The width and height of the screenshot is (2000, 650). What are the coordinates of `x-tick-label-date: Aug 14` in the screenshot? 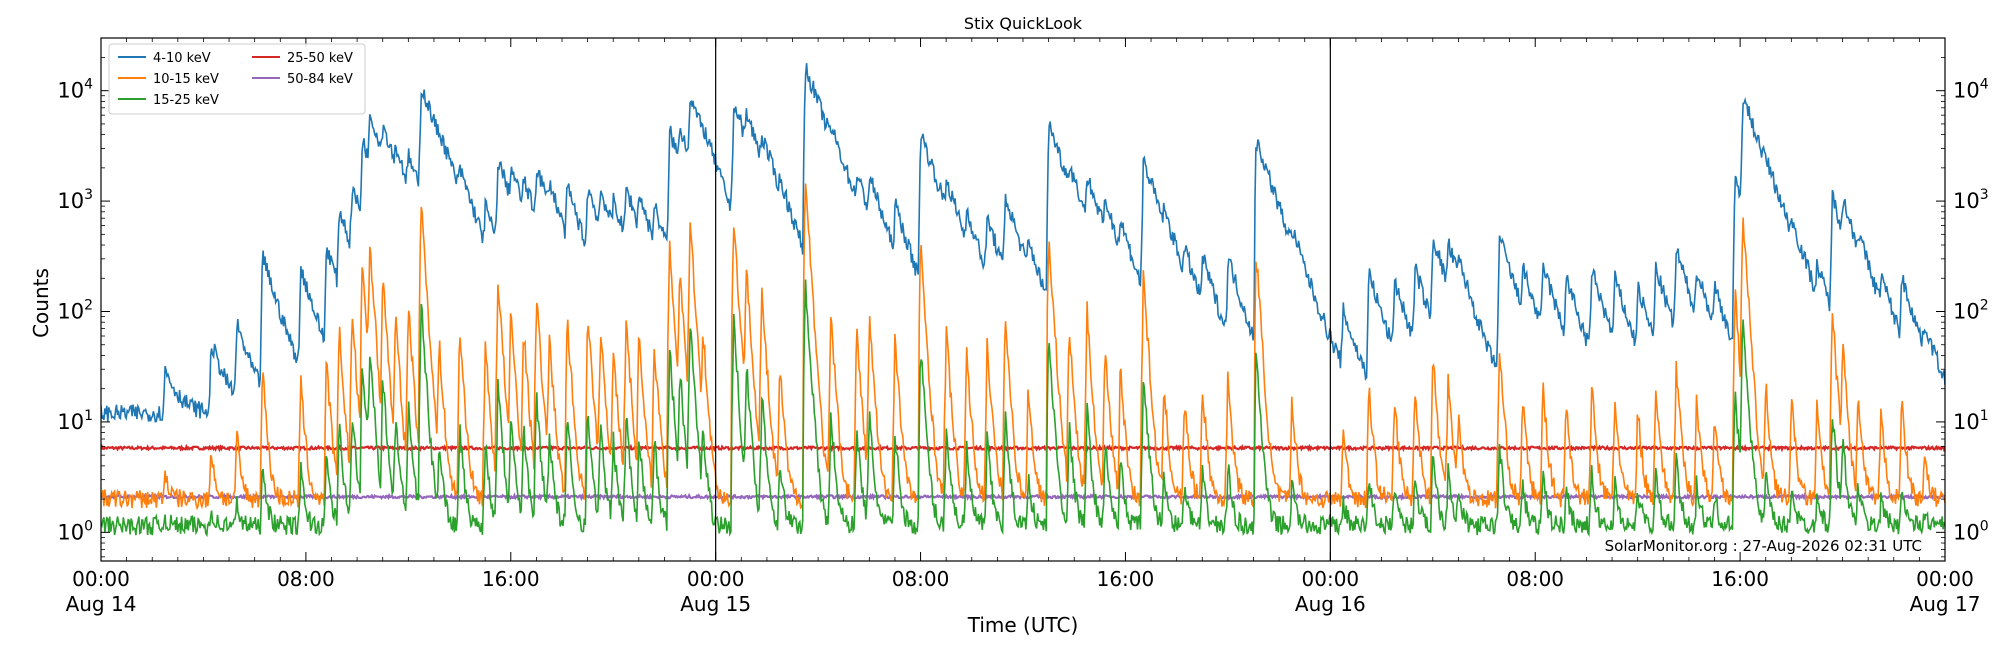 It's located at (101, 604).